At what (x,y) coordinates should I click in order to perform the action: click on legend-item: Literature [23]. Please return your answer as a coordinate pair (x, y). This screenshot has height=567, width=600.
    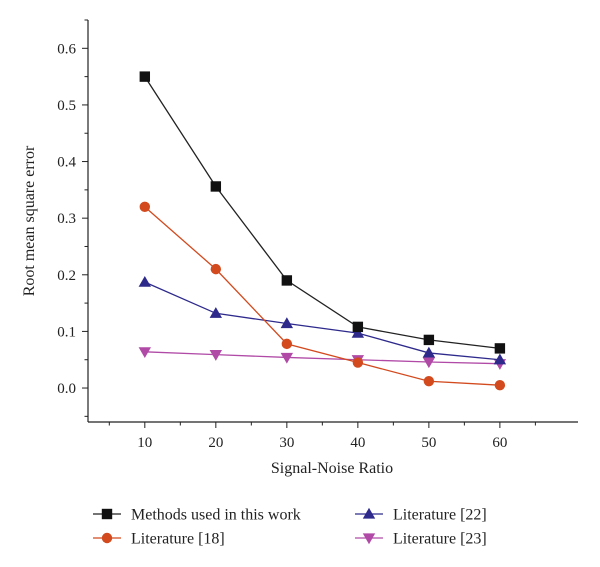
    Looking at the image, I should click on (421, 539).